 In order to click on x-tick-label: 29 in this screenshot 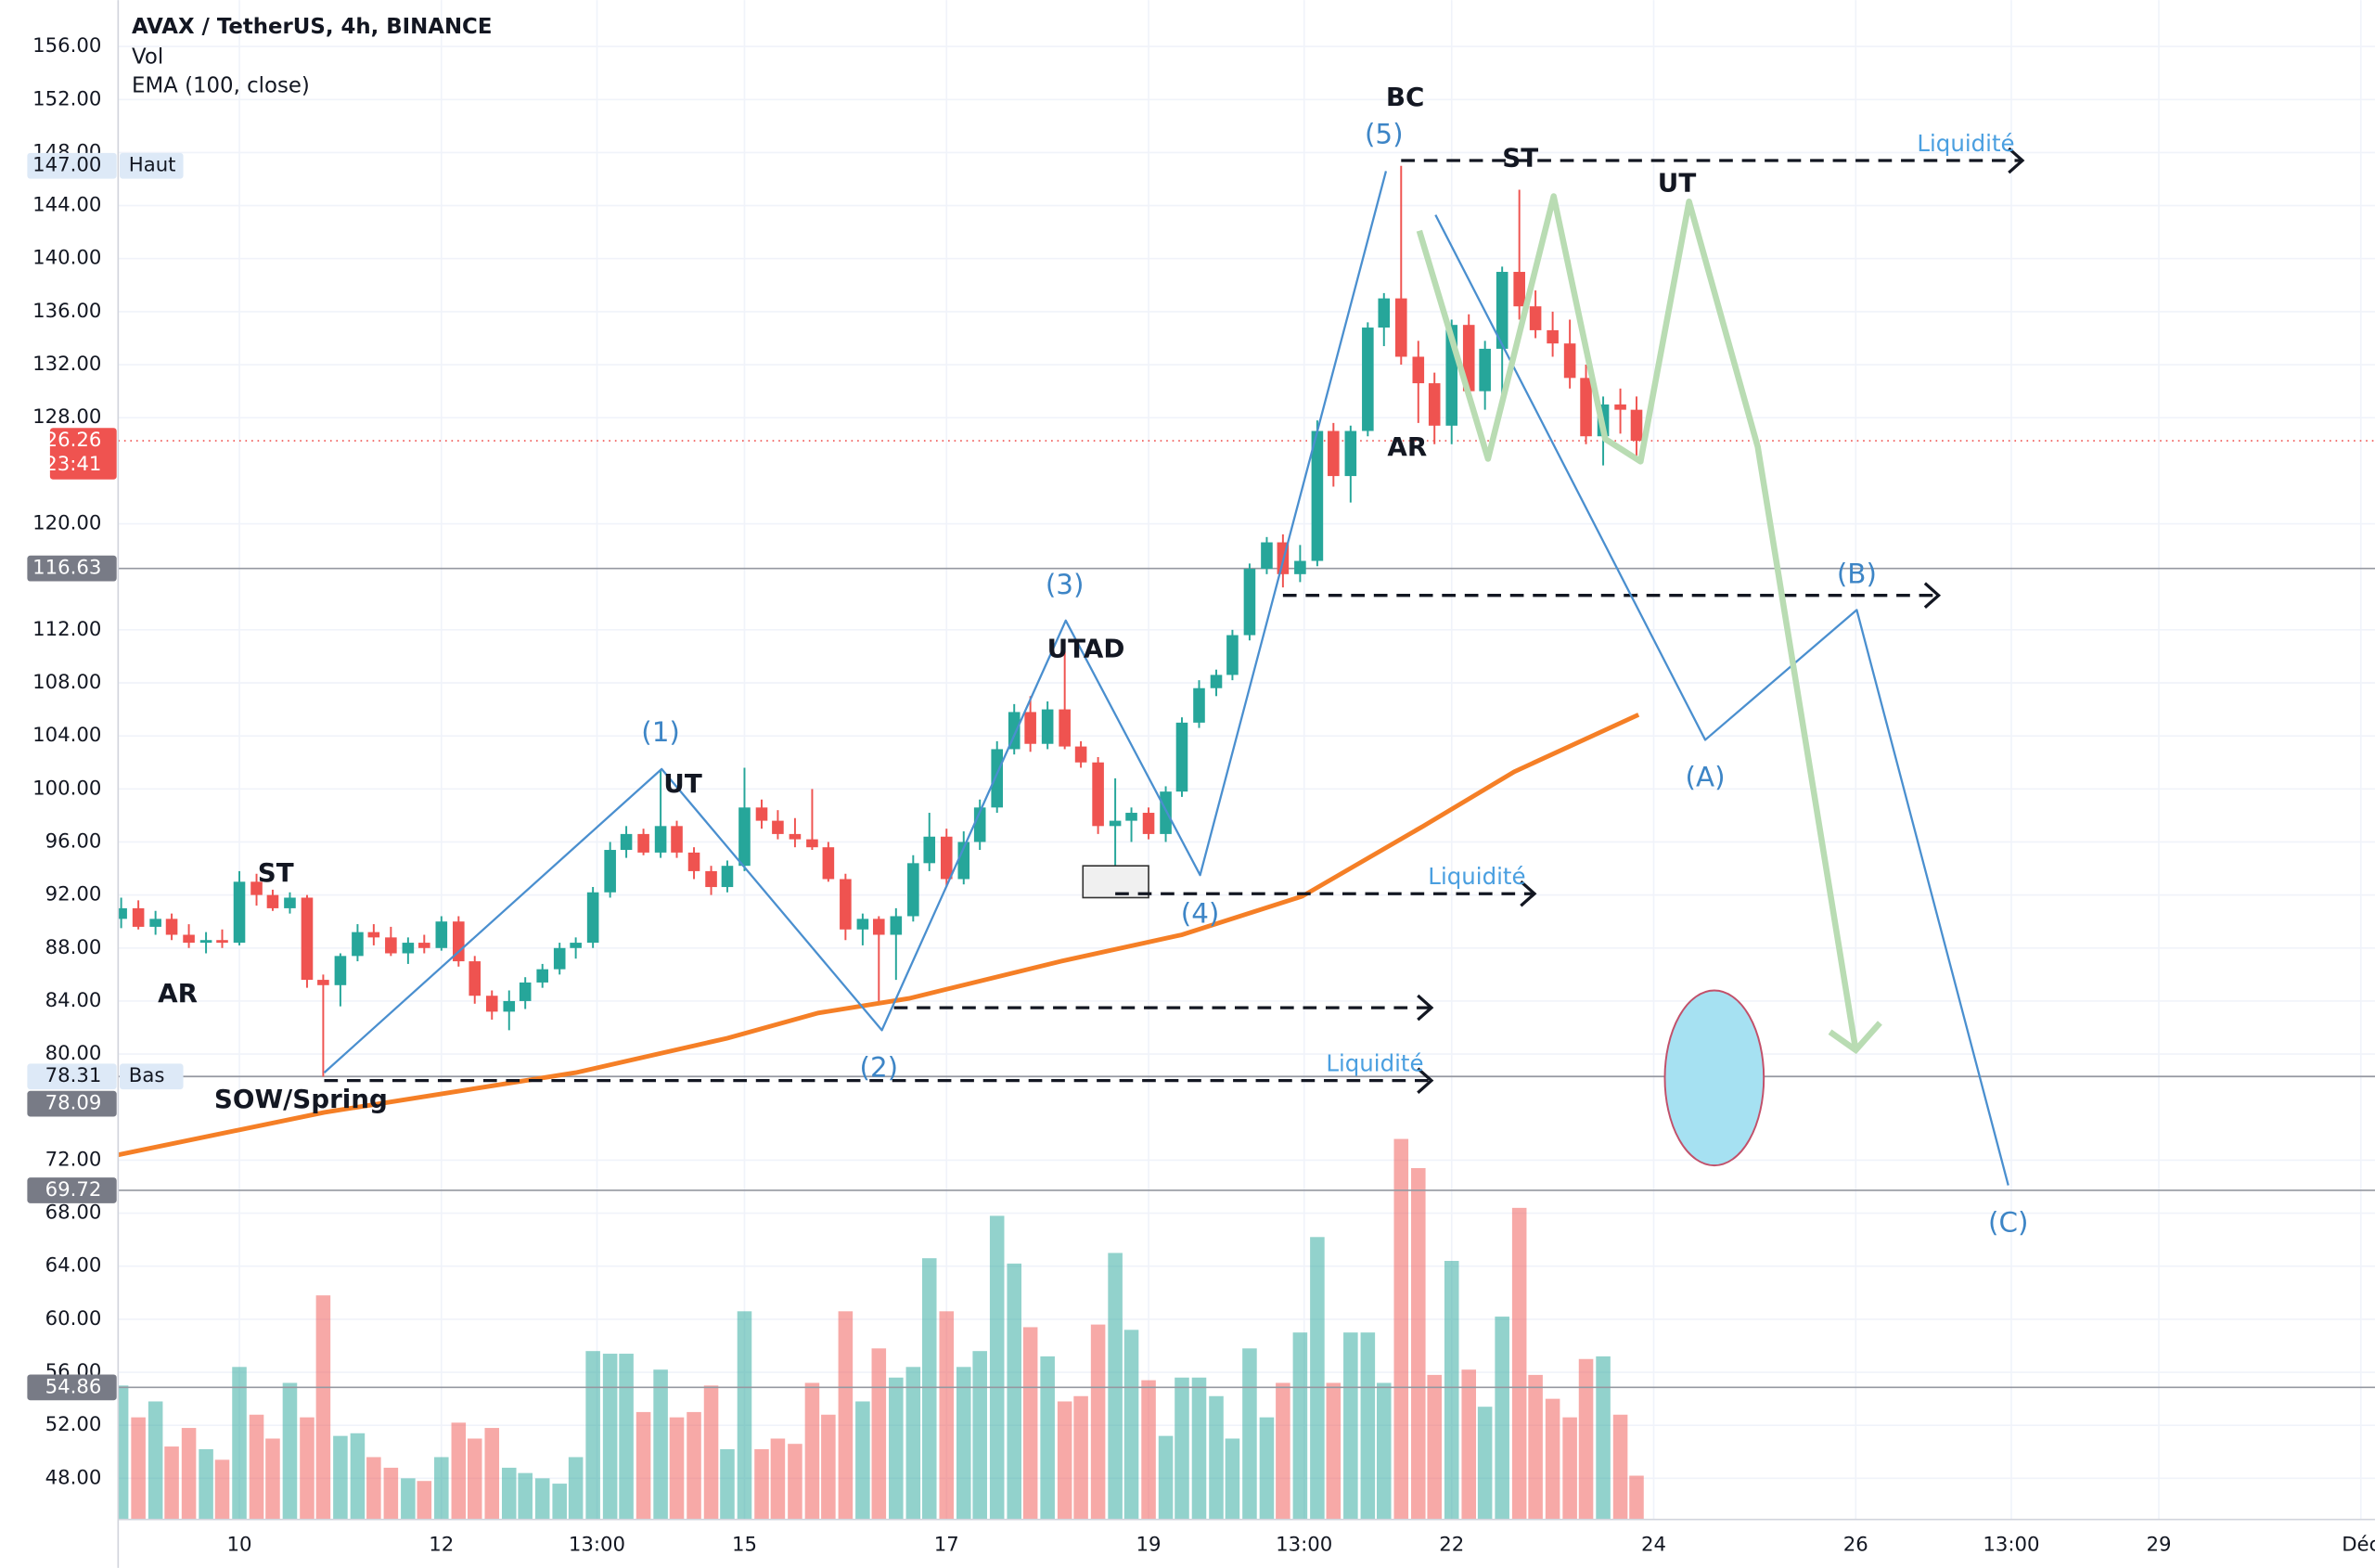, I will do `click(2158, 1545)`.